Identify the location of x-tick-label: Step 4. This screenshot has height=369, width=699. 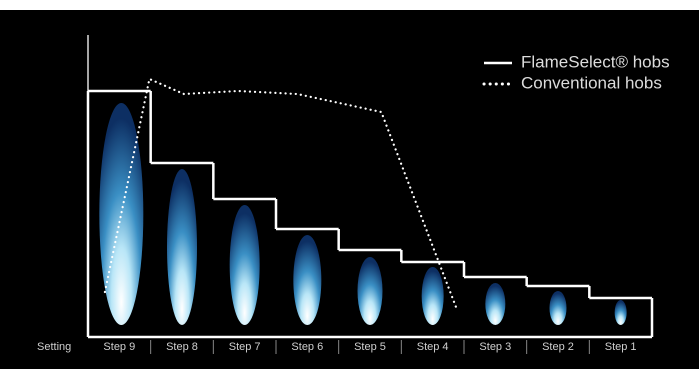
(433, 347).